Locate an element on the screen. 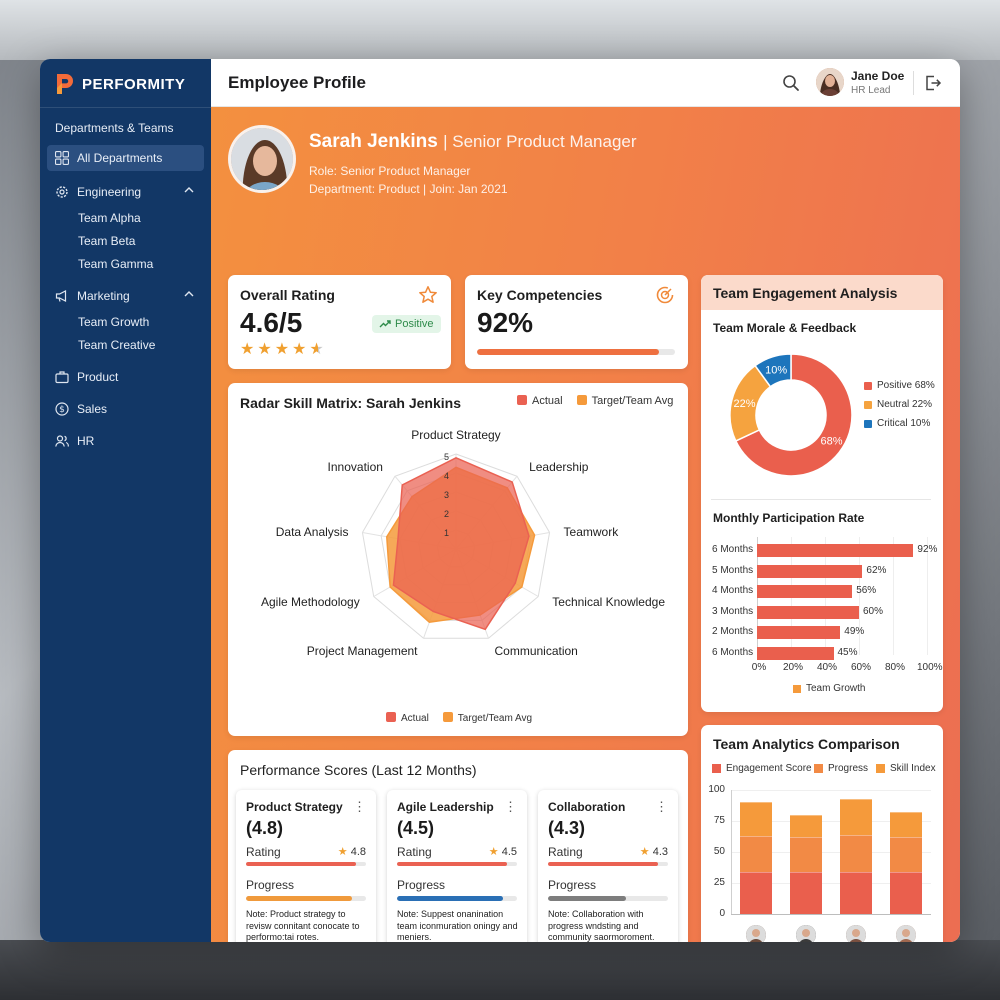  sidebar-item-sales: $ Sales is located at coordinates (125, 409).